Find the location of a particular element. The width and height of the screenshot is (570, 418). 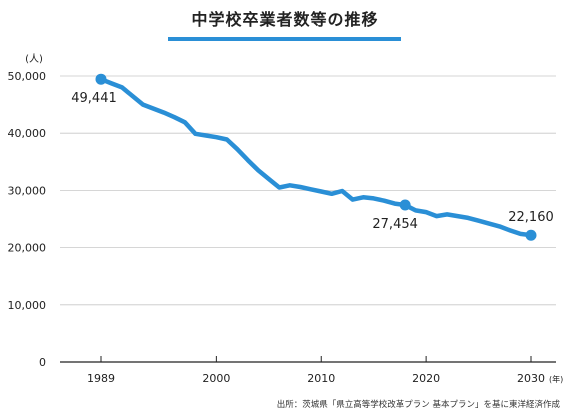

x-tick-label: 2020 is located at coordinates (426, 378).